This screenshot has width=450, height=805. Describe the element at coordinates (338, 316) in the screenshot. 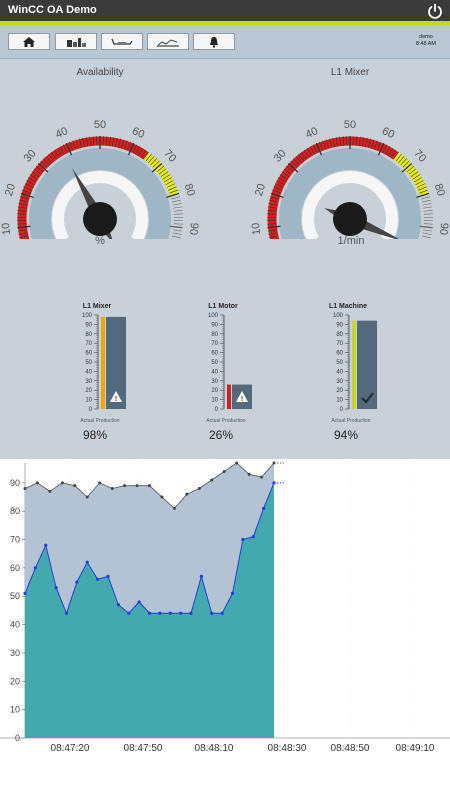

I see `bar-scale-label: 100` at that location.